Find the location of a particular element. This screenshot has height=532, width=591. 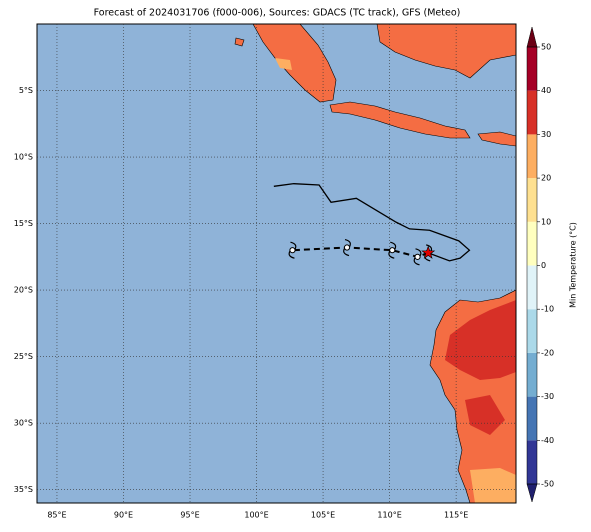

colorbar-extend-low is located at coordinates (532, 493).